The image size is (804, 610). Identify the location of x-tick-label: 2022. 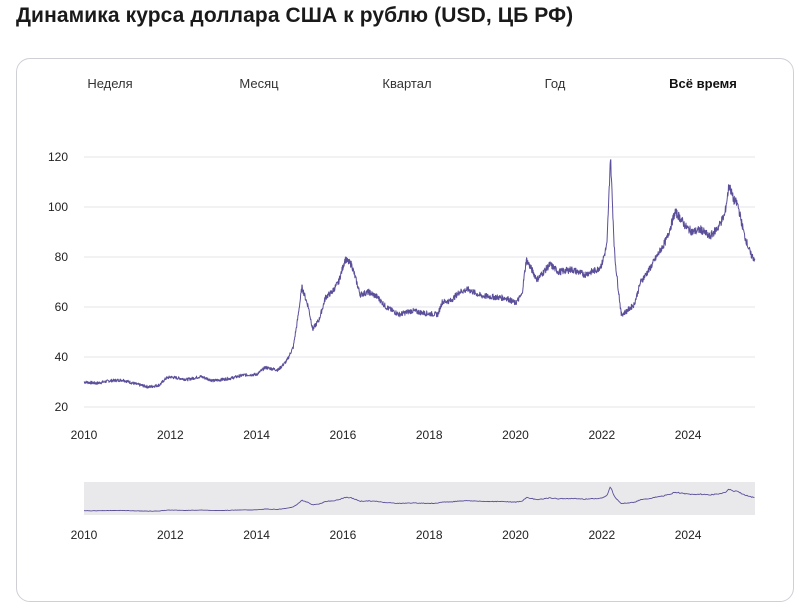
(601, 435).